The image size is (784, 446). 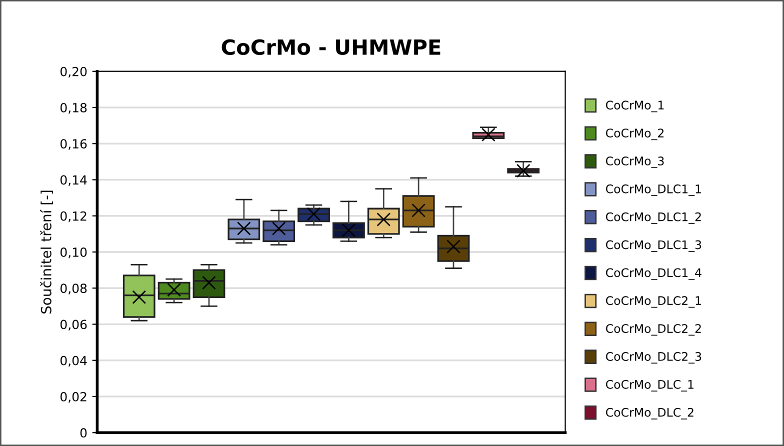 I want to click on y-tick-label: 0,12, so click(x=73, y=216).